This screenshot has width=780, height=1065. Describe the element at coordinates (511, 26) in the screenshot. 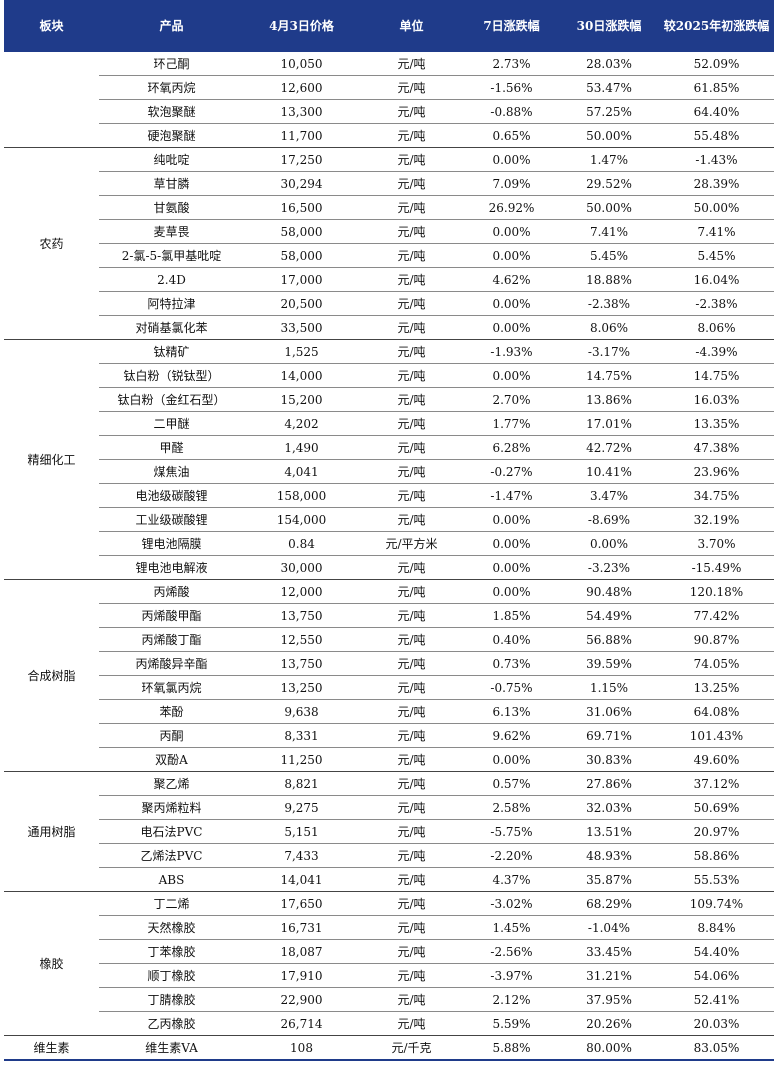

I see `header-change-7d: 7日涨跌幅` at that location.